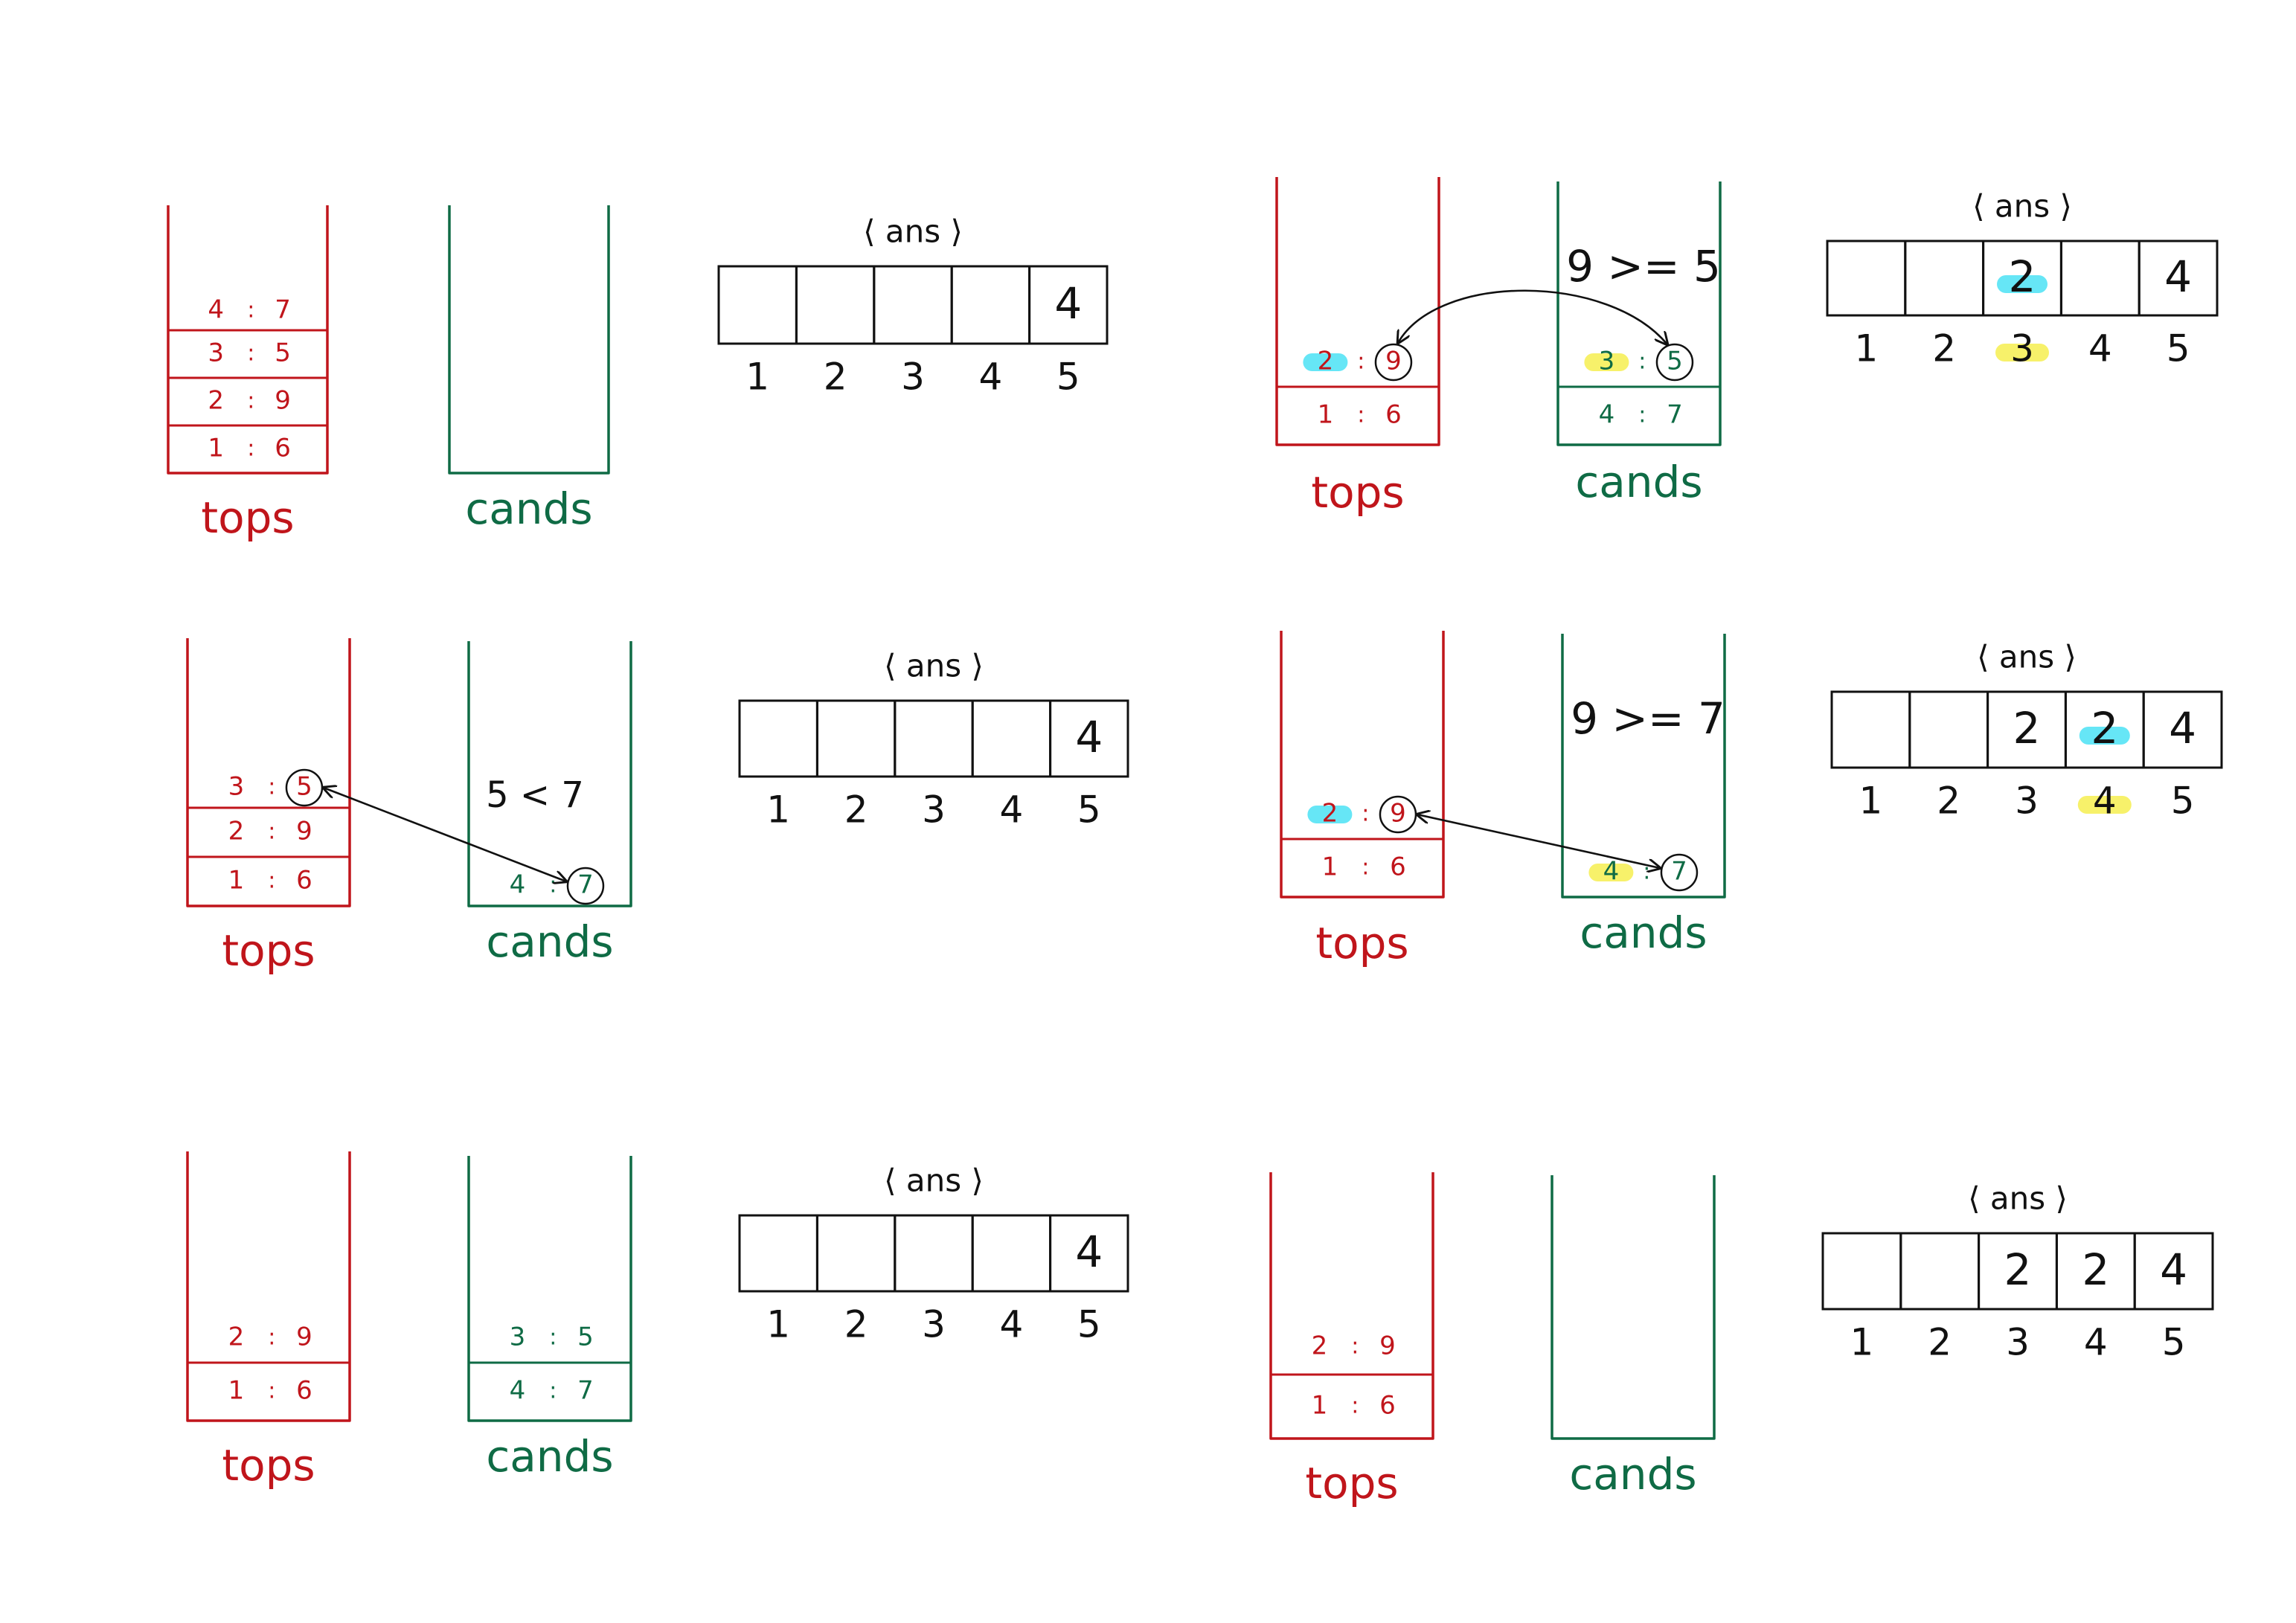 This screenshot has width=2296, height=1623. Describe the element at coordinates (276, 787) in the screenshot. I see `tops-item: 3:5` at that location.